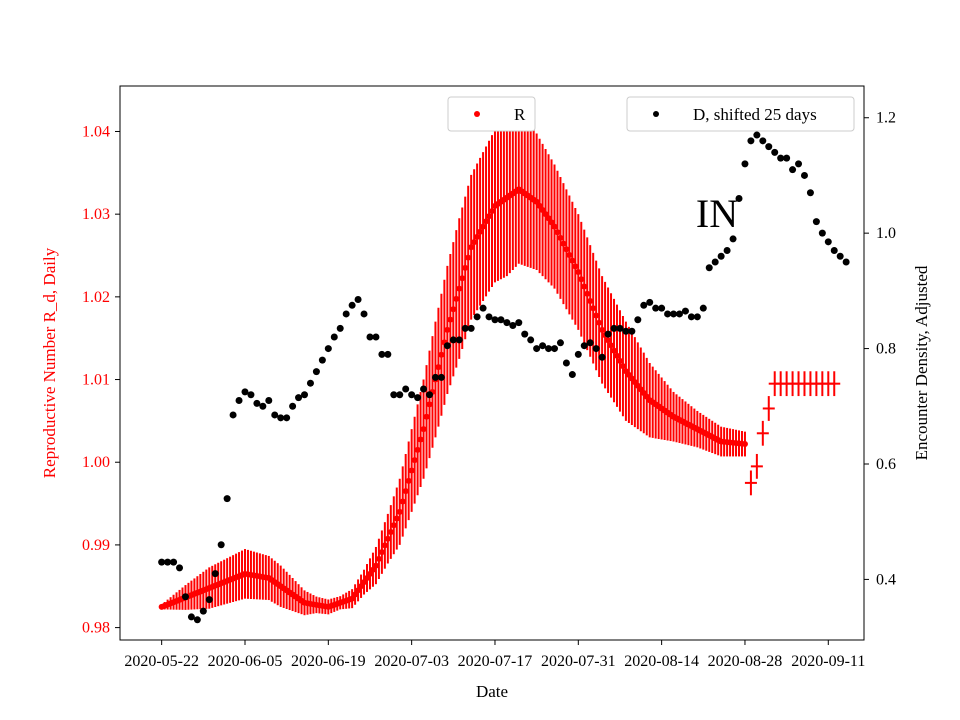 This screenshot has height=720, width=960. I want to click on y-left-tick-label: 1.01, so click(96, 380).